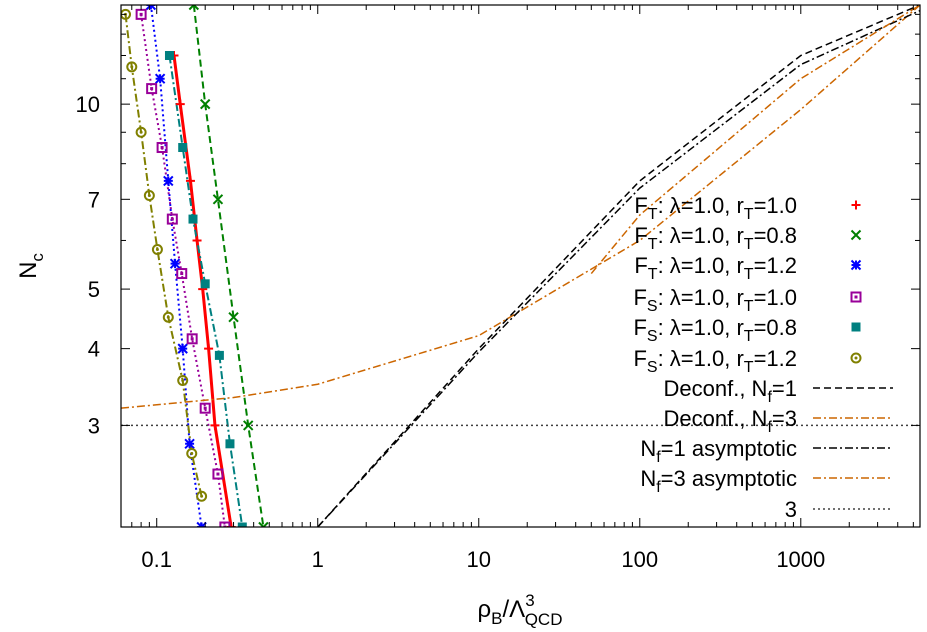 The height and width of the screenshot is (632, 927). Describe the element at coordinates (94, 199) in the screenshot. I see `y-tick-label-3: 7` at that location.